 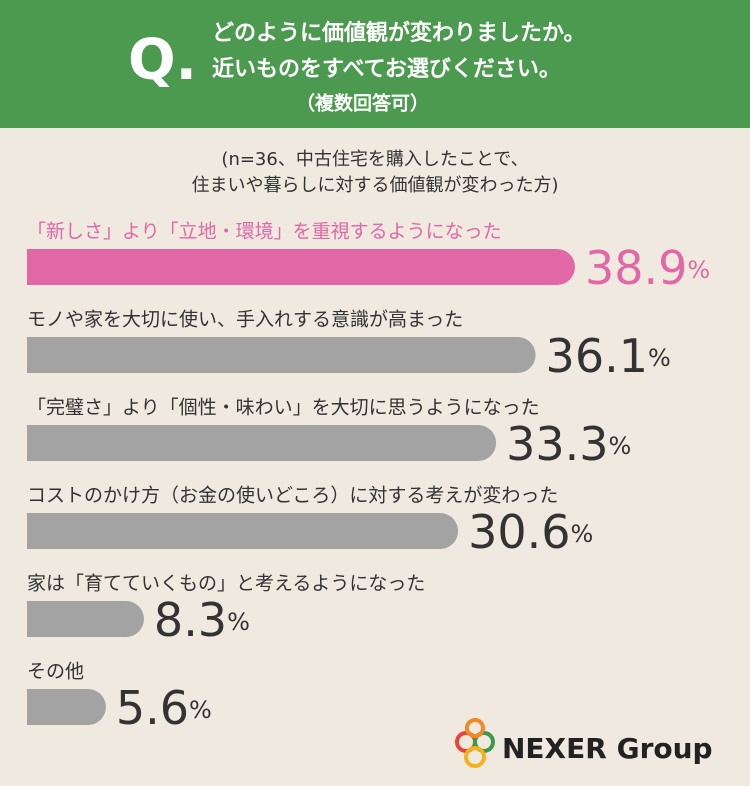 What do you see at coordinates (374, 159) in the screenshot?
I see `subtitle: (n=36、中古住宅を購入したことで、` at bounding box center [374, 159].